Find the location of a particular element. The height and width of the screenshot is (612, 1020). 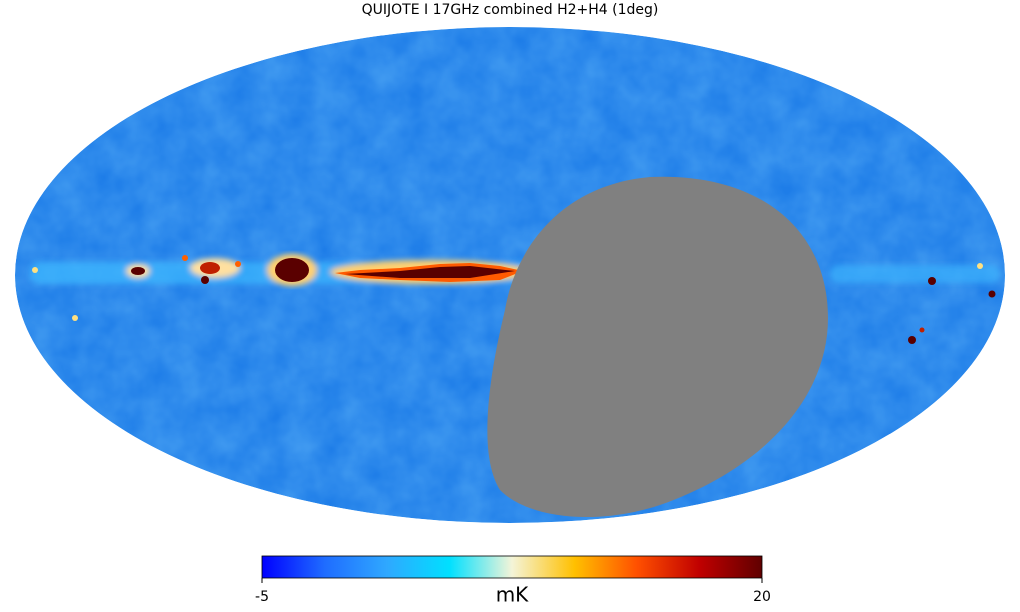

colorbar is located at coordinates (512, 567).